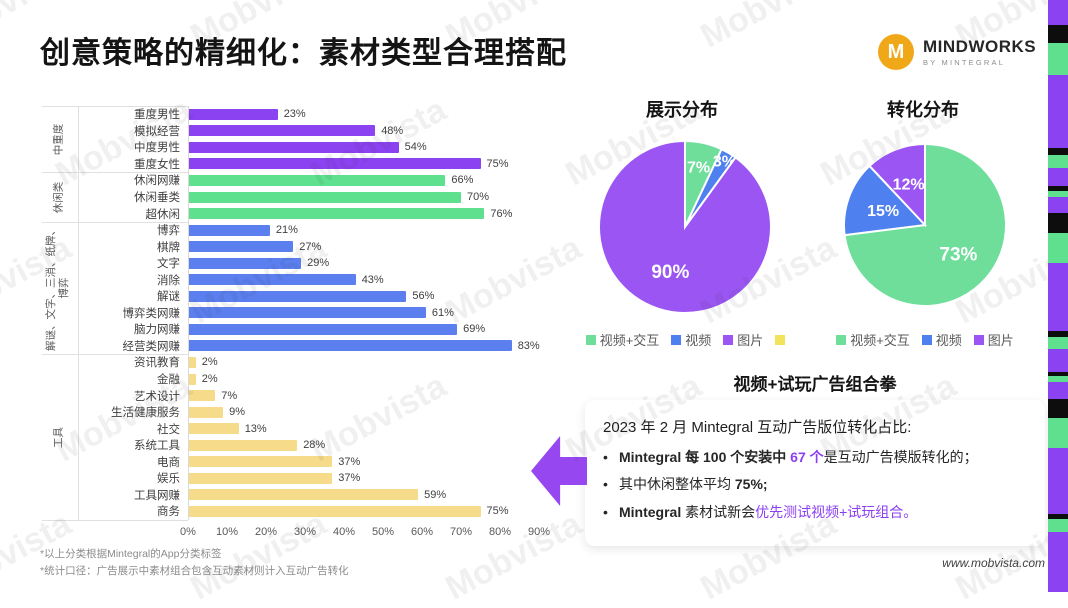 The height and width of the screenshot is (608, 1068). What do you see at coordinates (227, 532) in the screenshot?
I see `x-axis-tick-label: 10%` at bounding box center [227, 532].